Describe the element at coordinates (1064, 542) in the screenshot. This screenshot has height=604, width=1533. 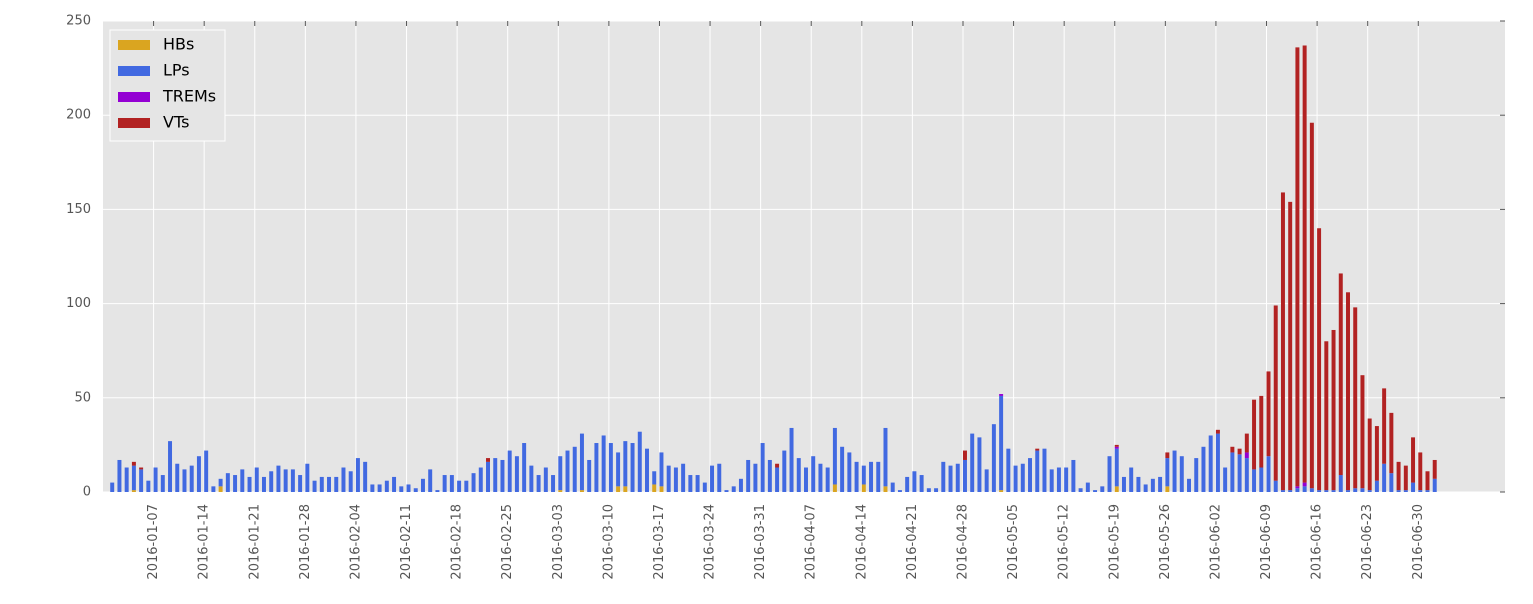
I see `x-tick-label: 2016-05-12` at that location.